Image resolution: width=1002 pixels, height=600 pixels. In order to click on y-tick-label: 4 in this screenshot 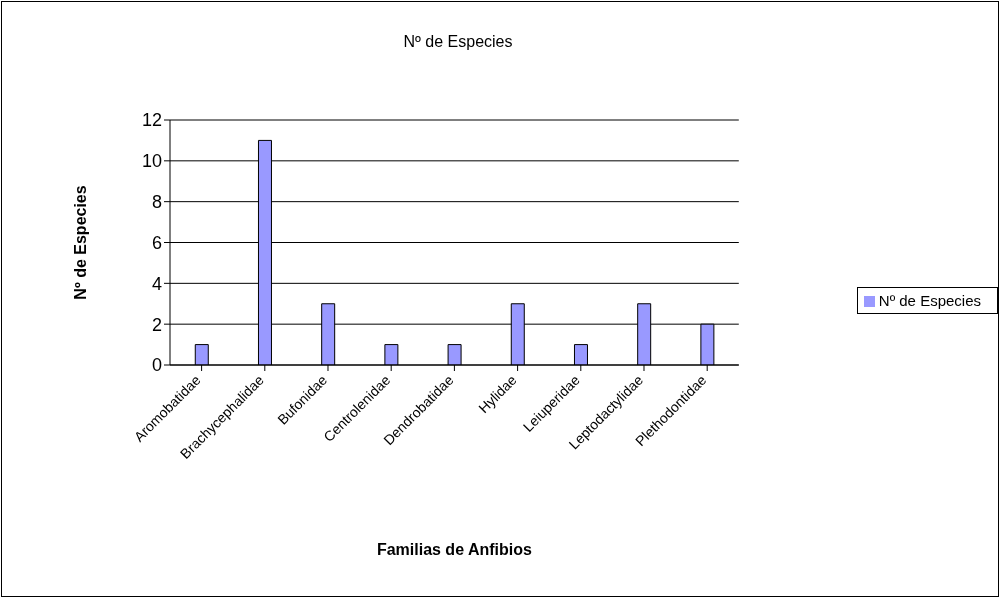, I will do `click(156, 283)`.